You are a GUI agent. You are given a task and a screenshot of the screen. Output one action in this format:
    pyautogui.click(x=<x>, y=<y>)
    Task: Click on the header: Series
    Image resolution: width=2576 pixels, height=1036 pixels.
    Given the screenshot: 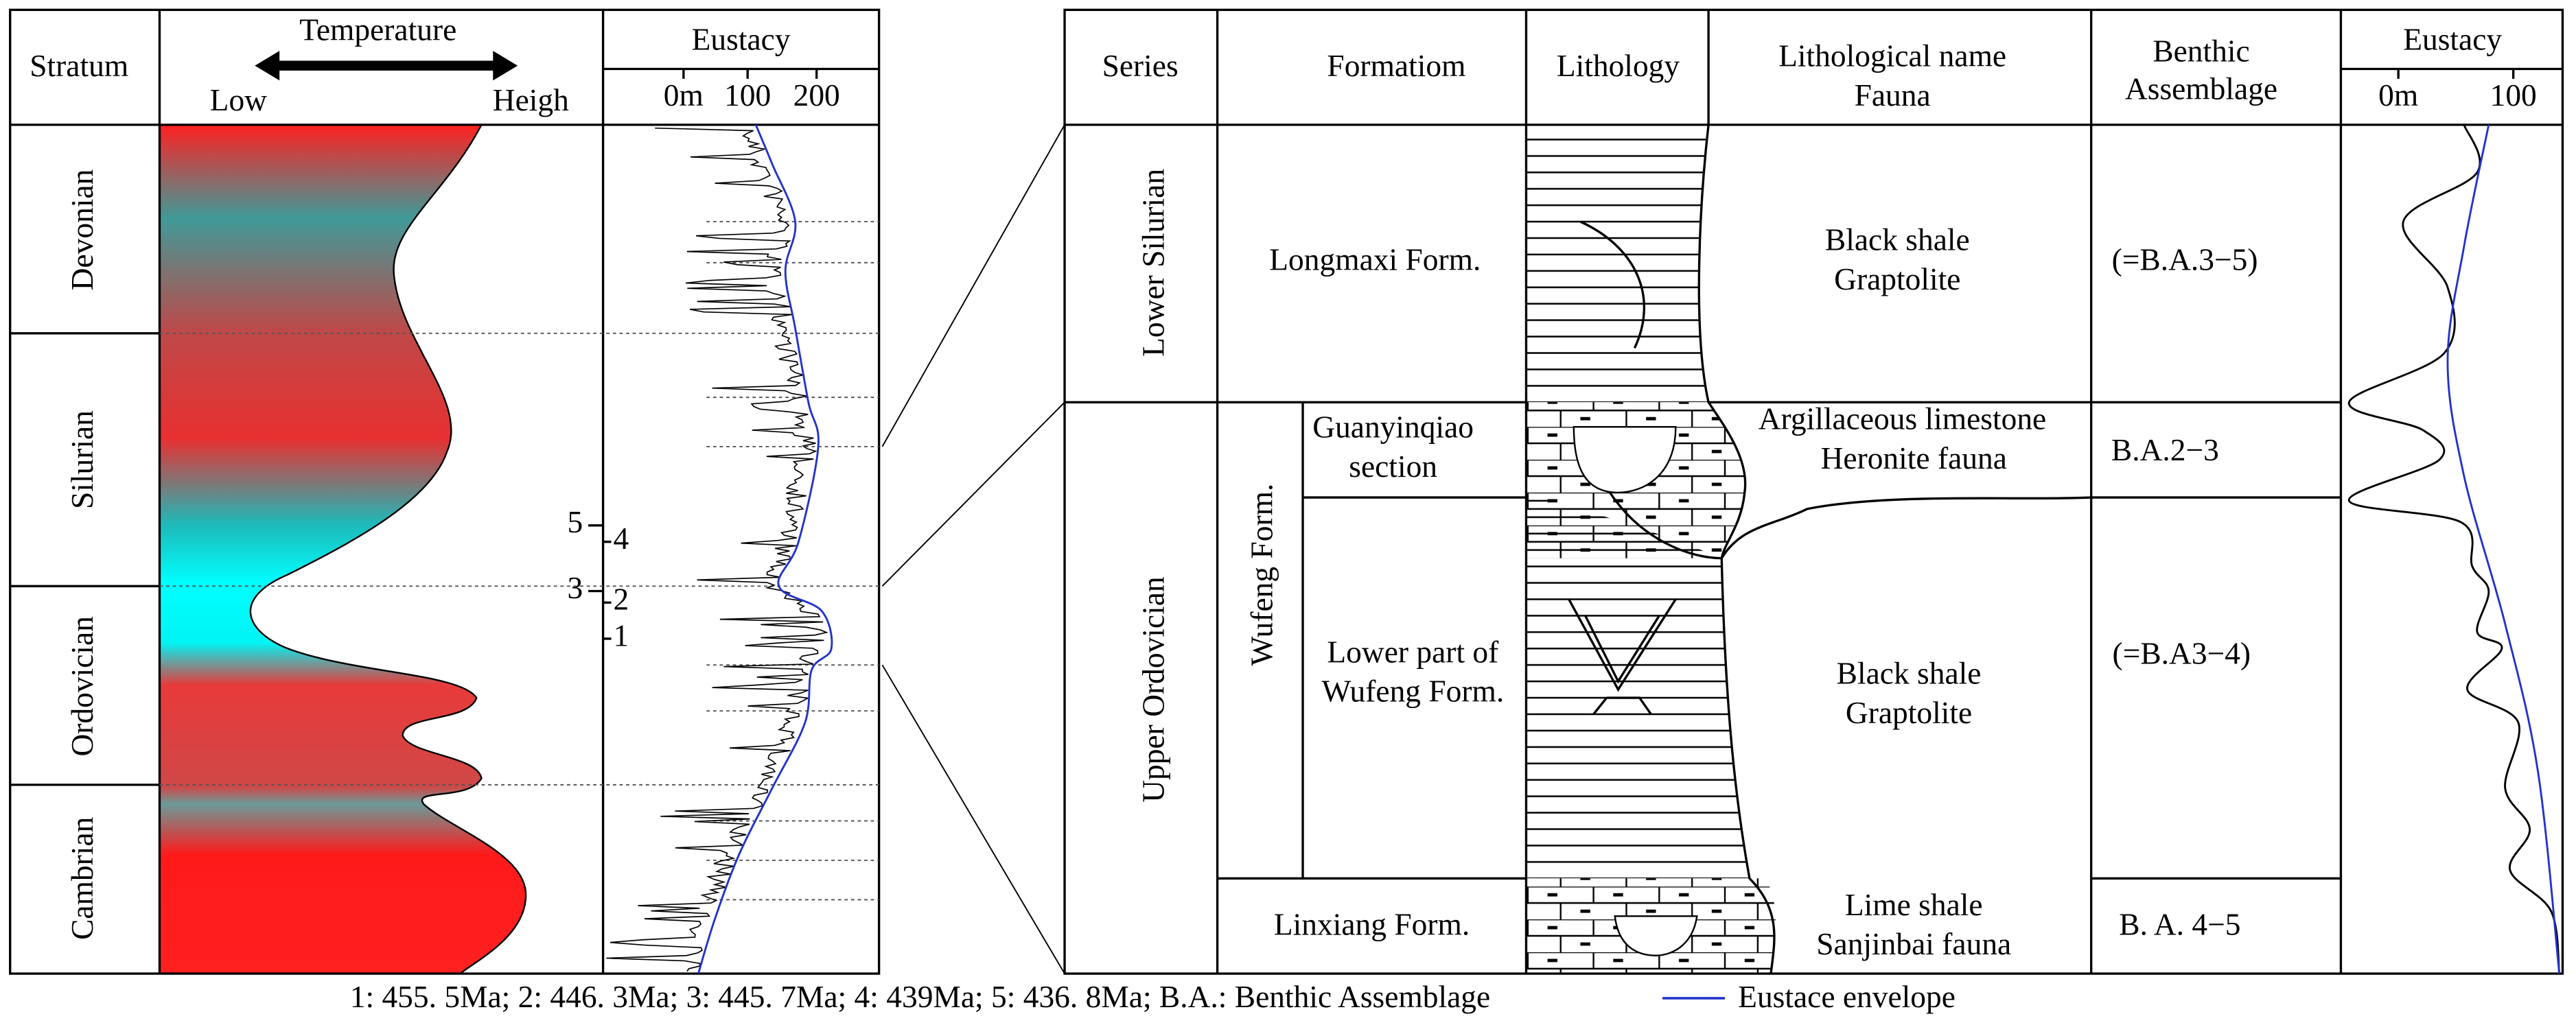 What is the action you would take?
    pyautogui.click(x=1140, y=65)
    